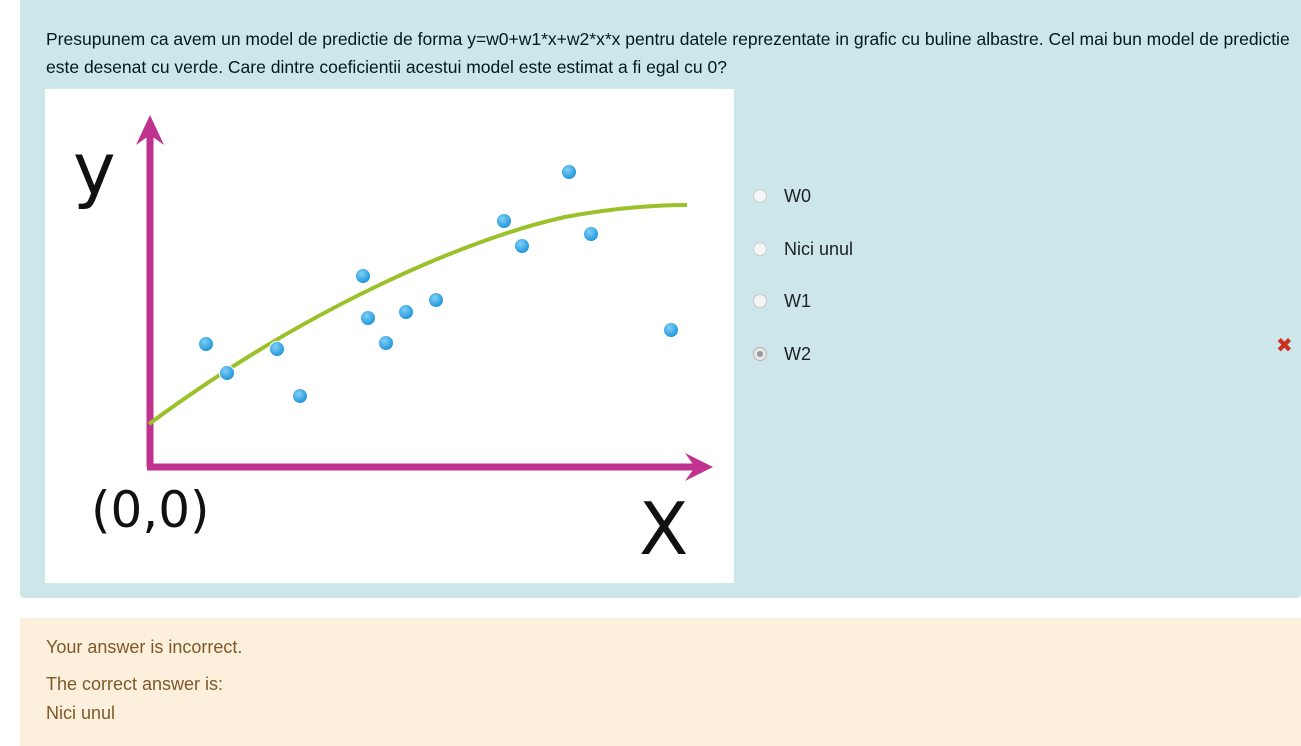  Describe the element at coordinates (760, 196) in the screenshot. I see `radio-w0` at that location.